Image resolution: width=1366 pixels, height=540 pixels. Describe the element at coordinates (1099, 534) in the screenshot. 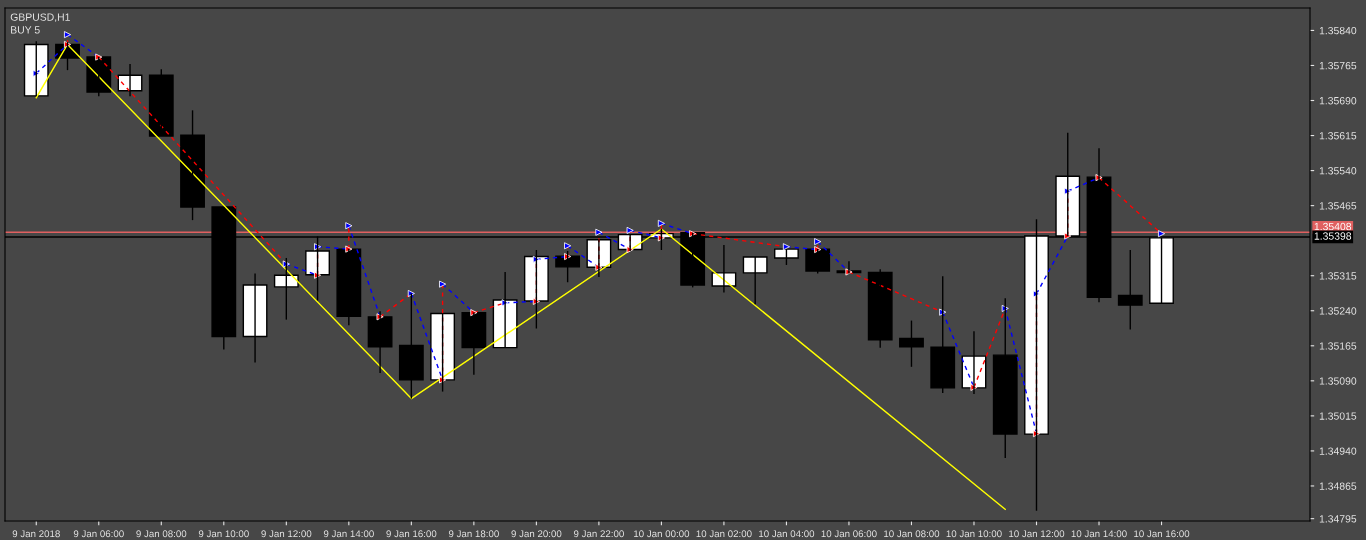

I see `x-tick-label: 10 Jan 14:00` at that location.